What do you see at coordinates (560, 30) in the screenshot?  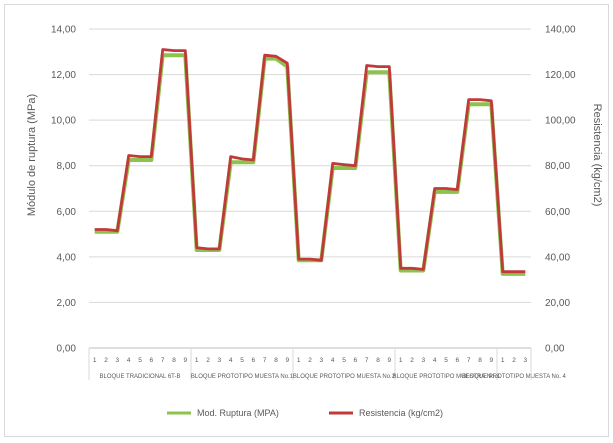 I see `right-tick-label: 140,00` at bounding box center [560, 30].